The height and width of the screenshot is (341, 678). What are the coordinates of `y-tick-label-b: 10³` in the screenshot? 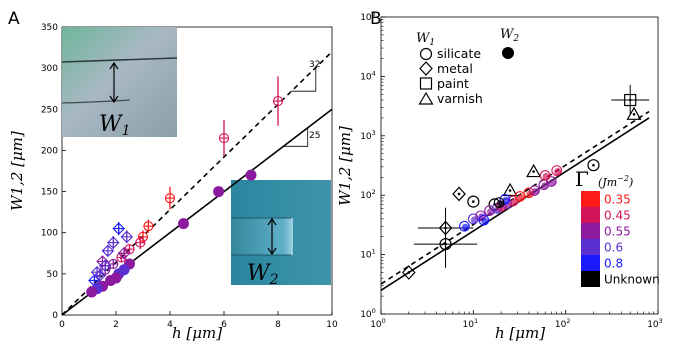 It's located at (368, 135).